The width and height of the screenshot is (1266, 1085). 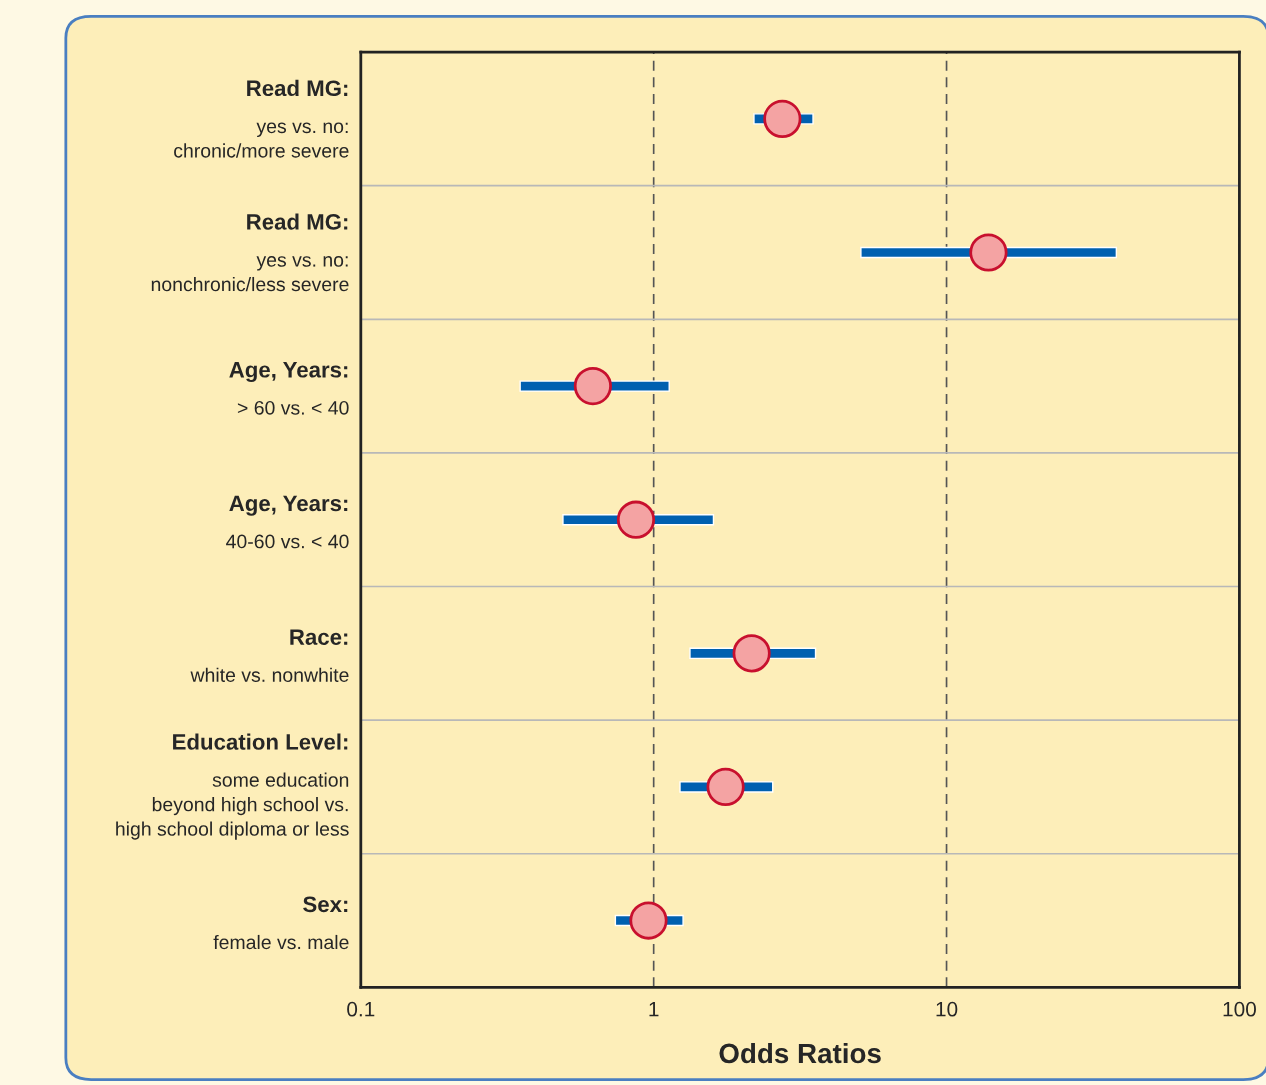 I want to click on y-tick-label: Read MG: yes vs. no: nonchronic/less severe, so click(x=250, y=252).